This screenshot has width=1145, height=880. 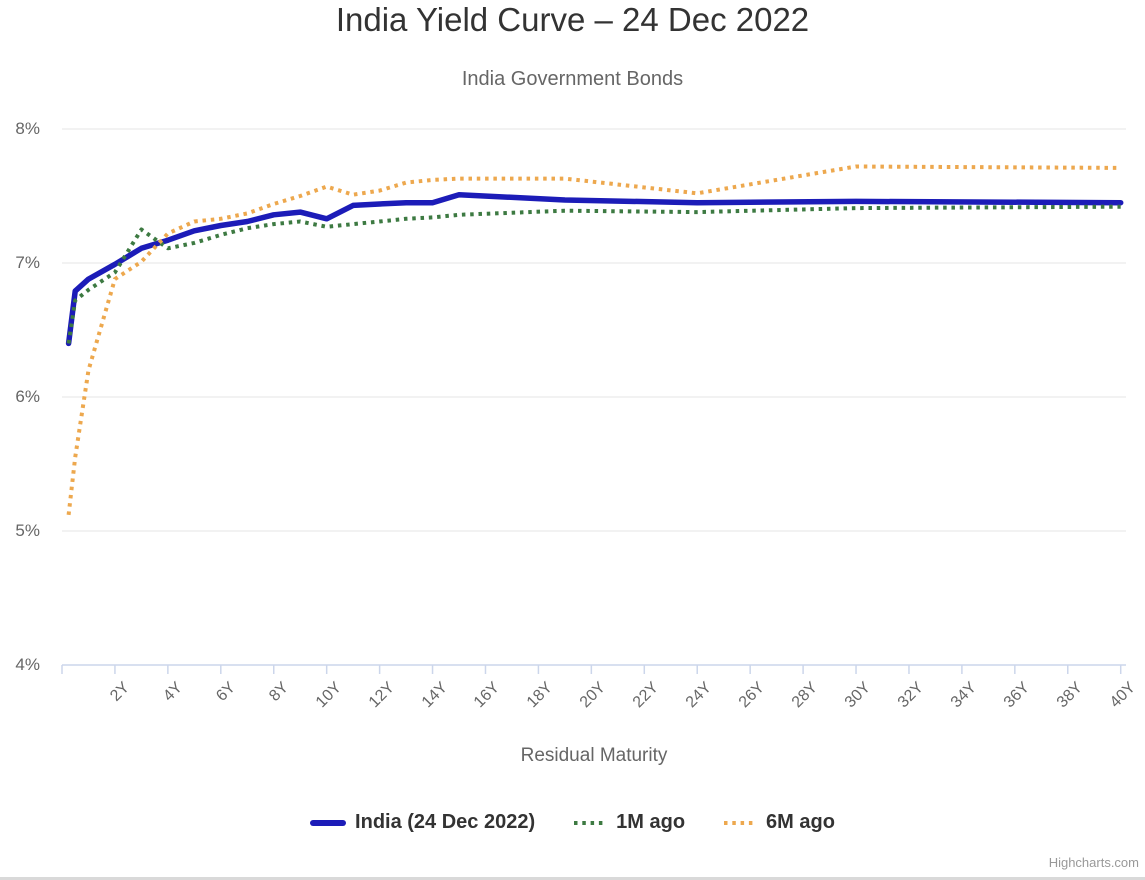 What do you see at coordinates (572, 79) in the screenshot?
I see `chart-subtitle: India Government Bonds` at bounding box center [572, 79].